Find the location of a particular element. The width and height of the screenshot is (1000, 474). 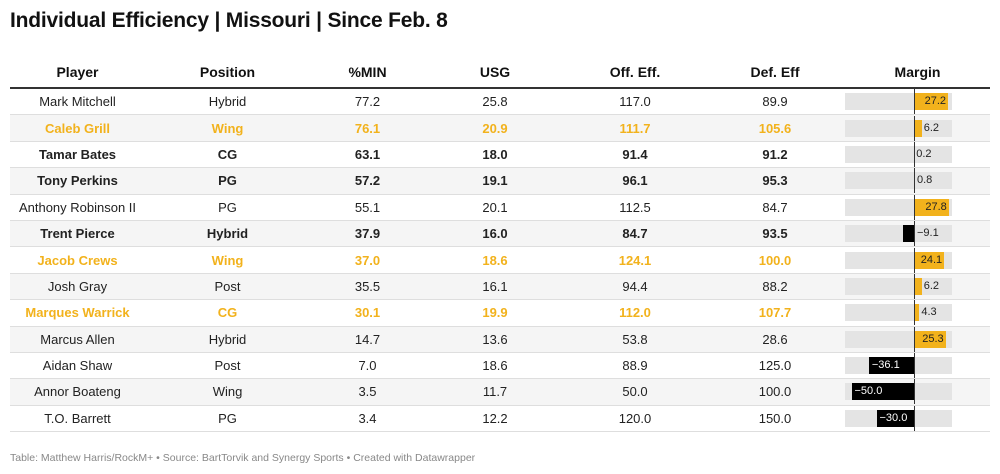

margin-bar-chart: 27.8 is located at coordinates (917, 207).